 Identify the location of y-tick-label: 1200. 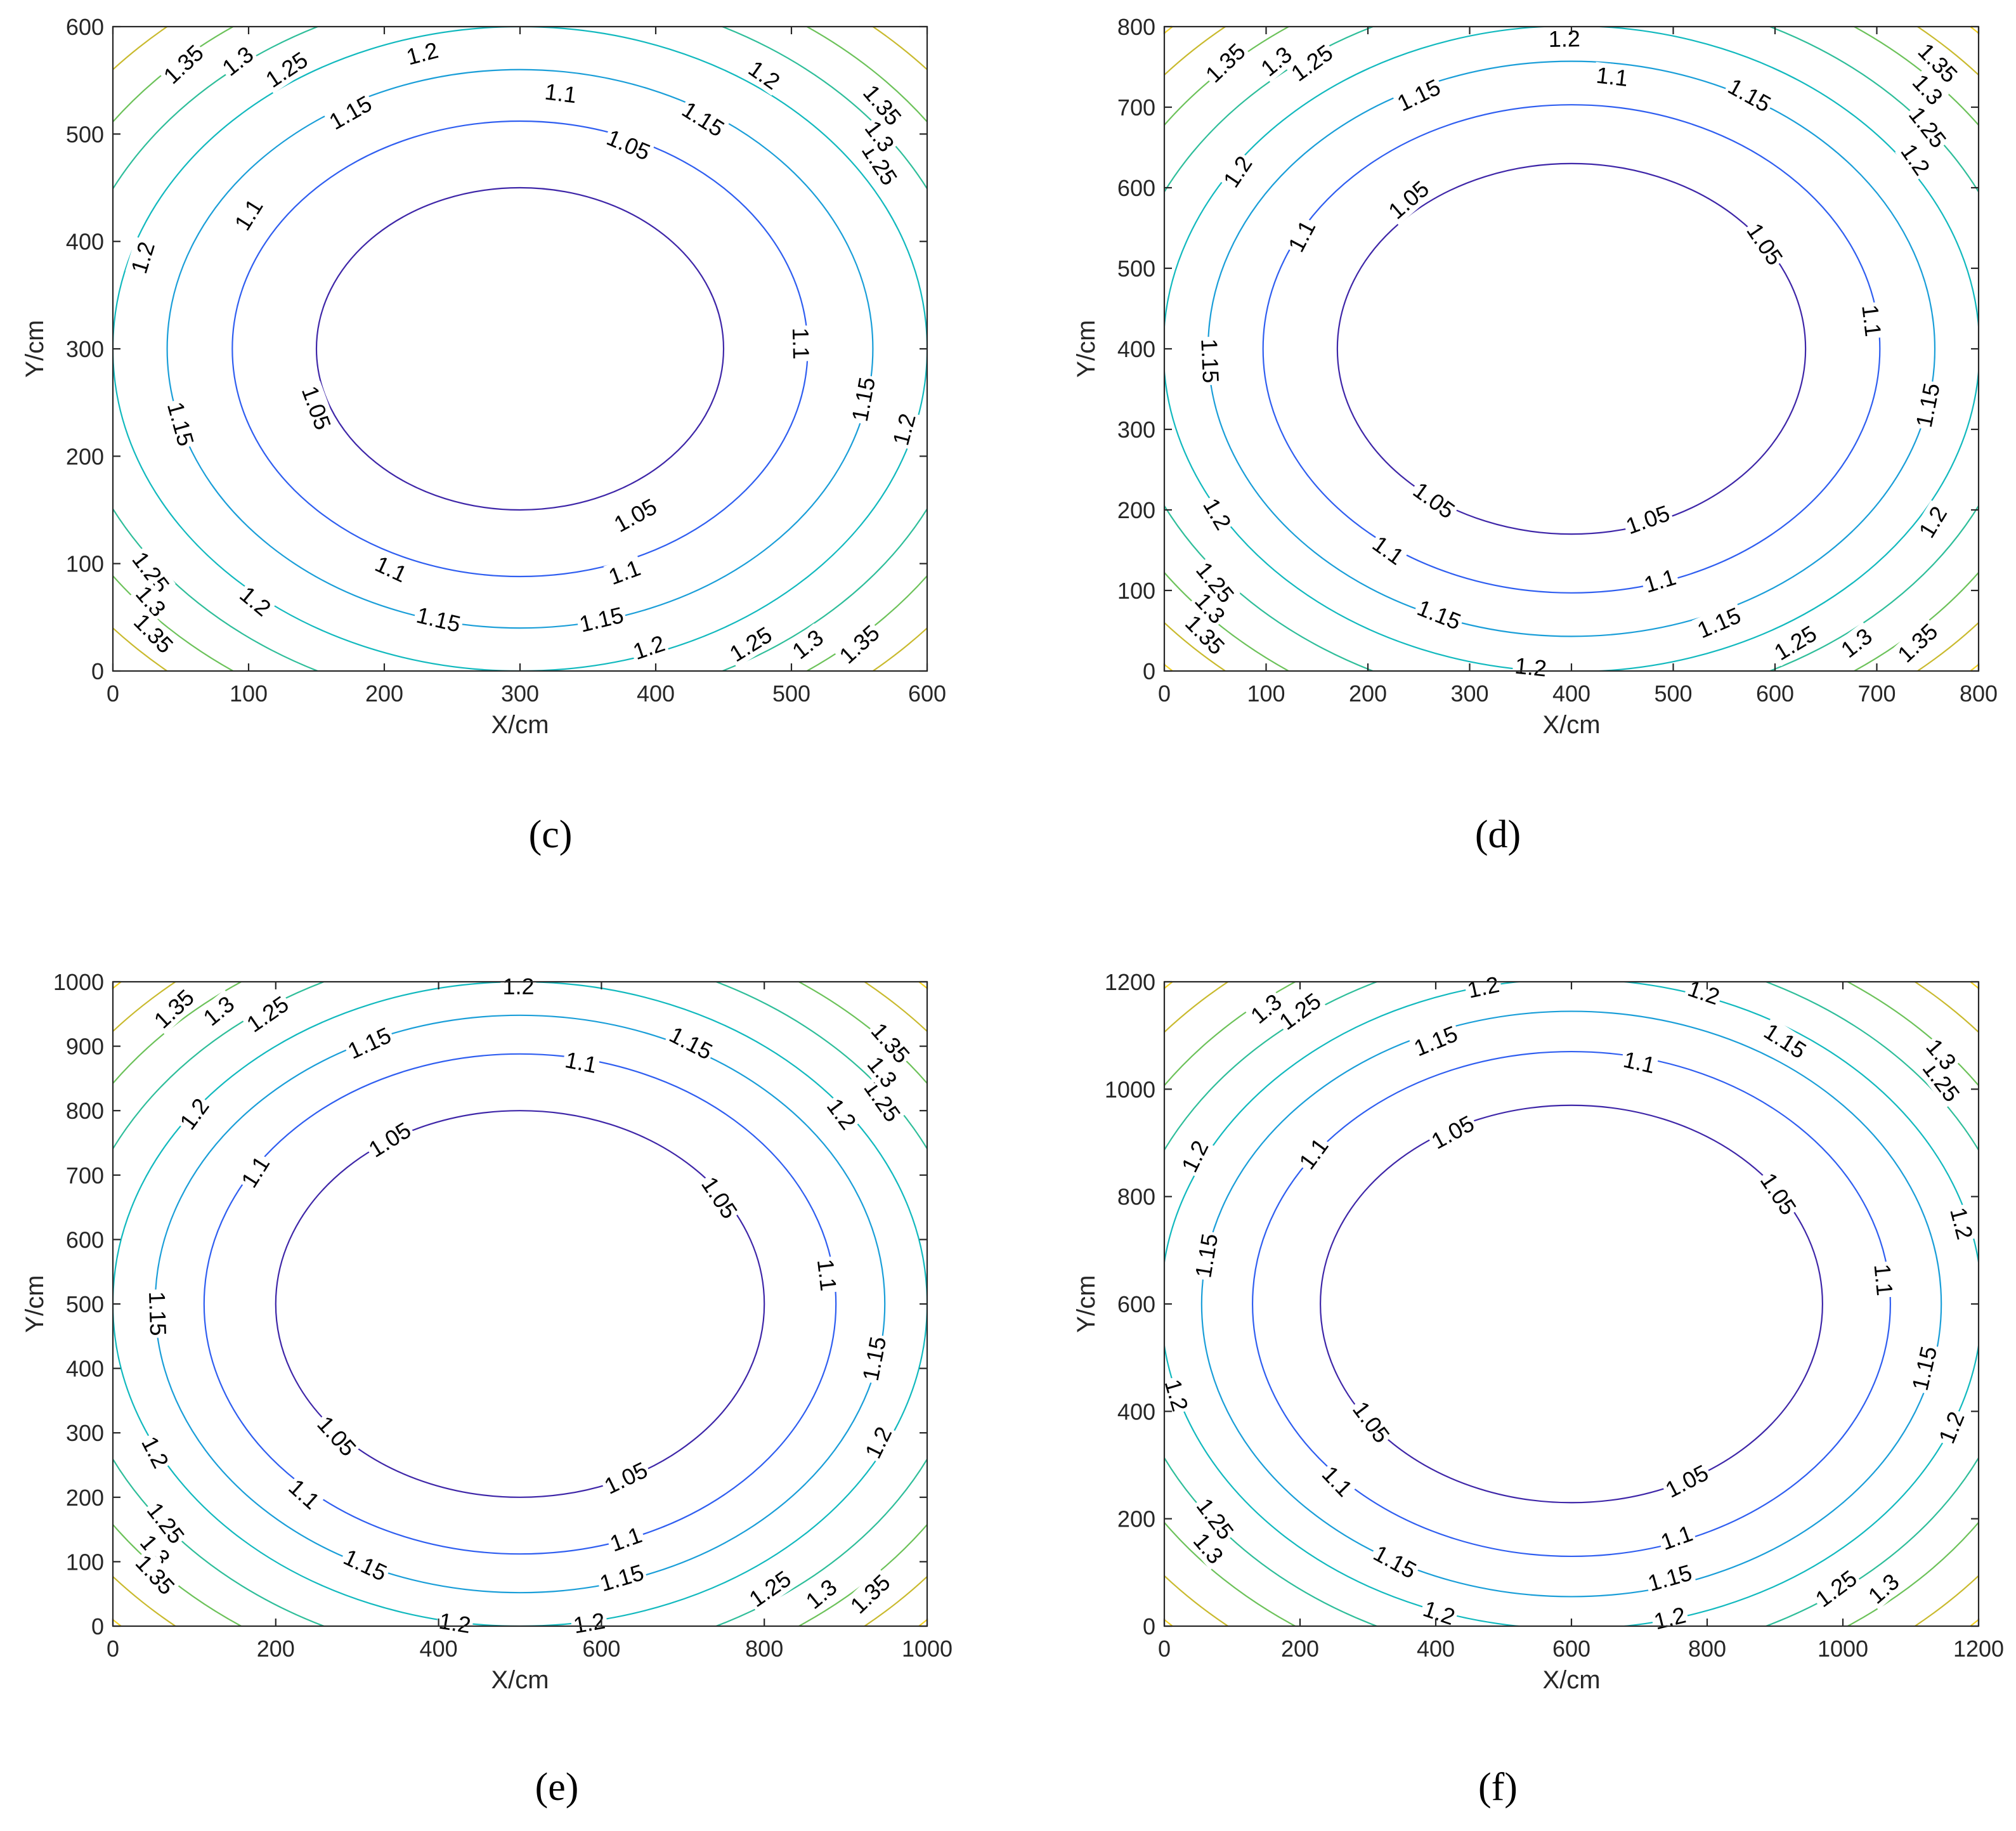
(1130, 982).